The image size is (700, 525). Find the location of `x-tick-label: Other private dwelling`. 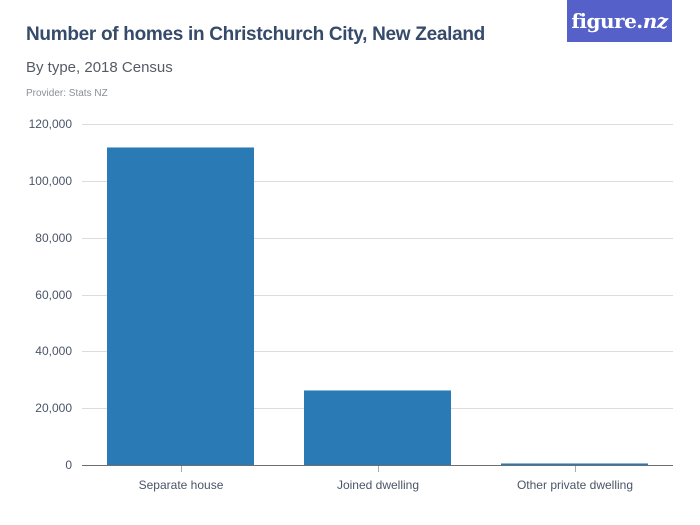

x-tick-label: Other private dwelling is located at coordinates (575, 485).